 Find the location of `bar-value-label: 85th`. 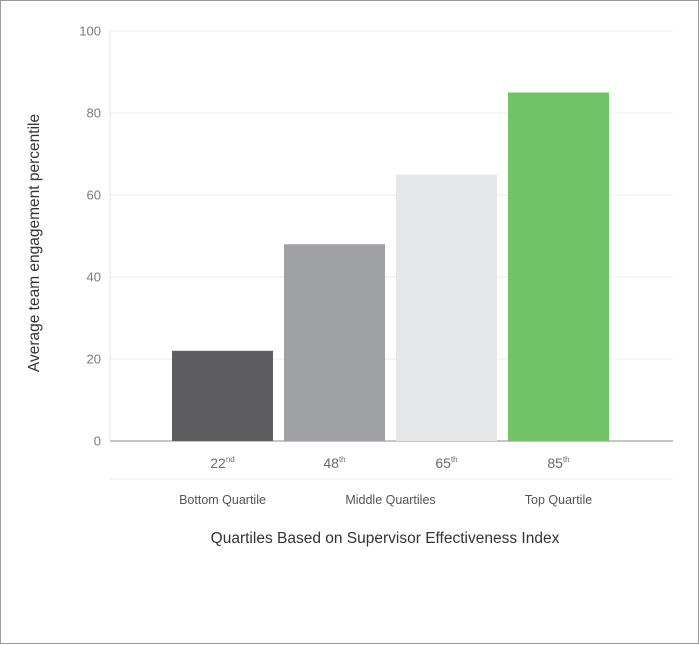

bar-value-label: 85th is located at coordinates (558, 463).